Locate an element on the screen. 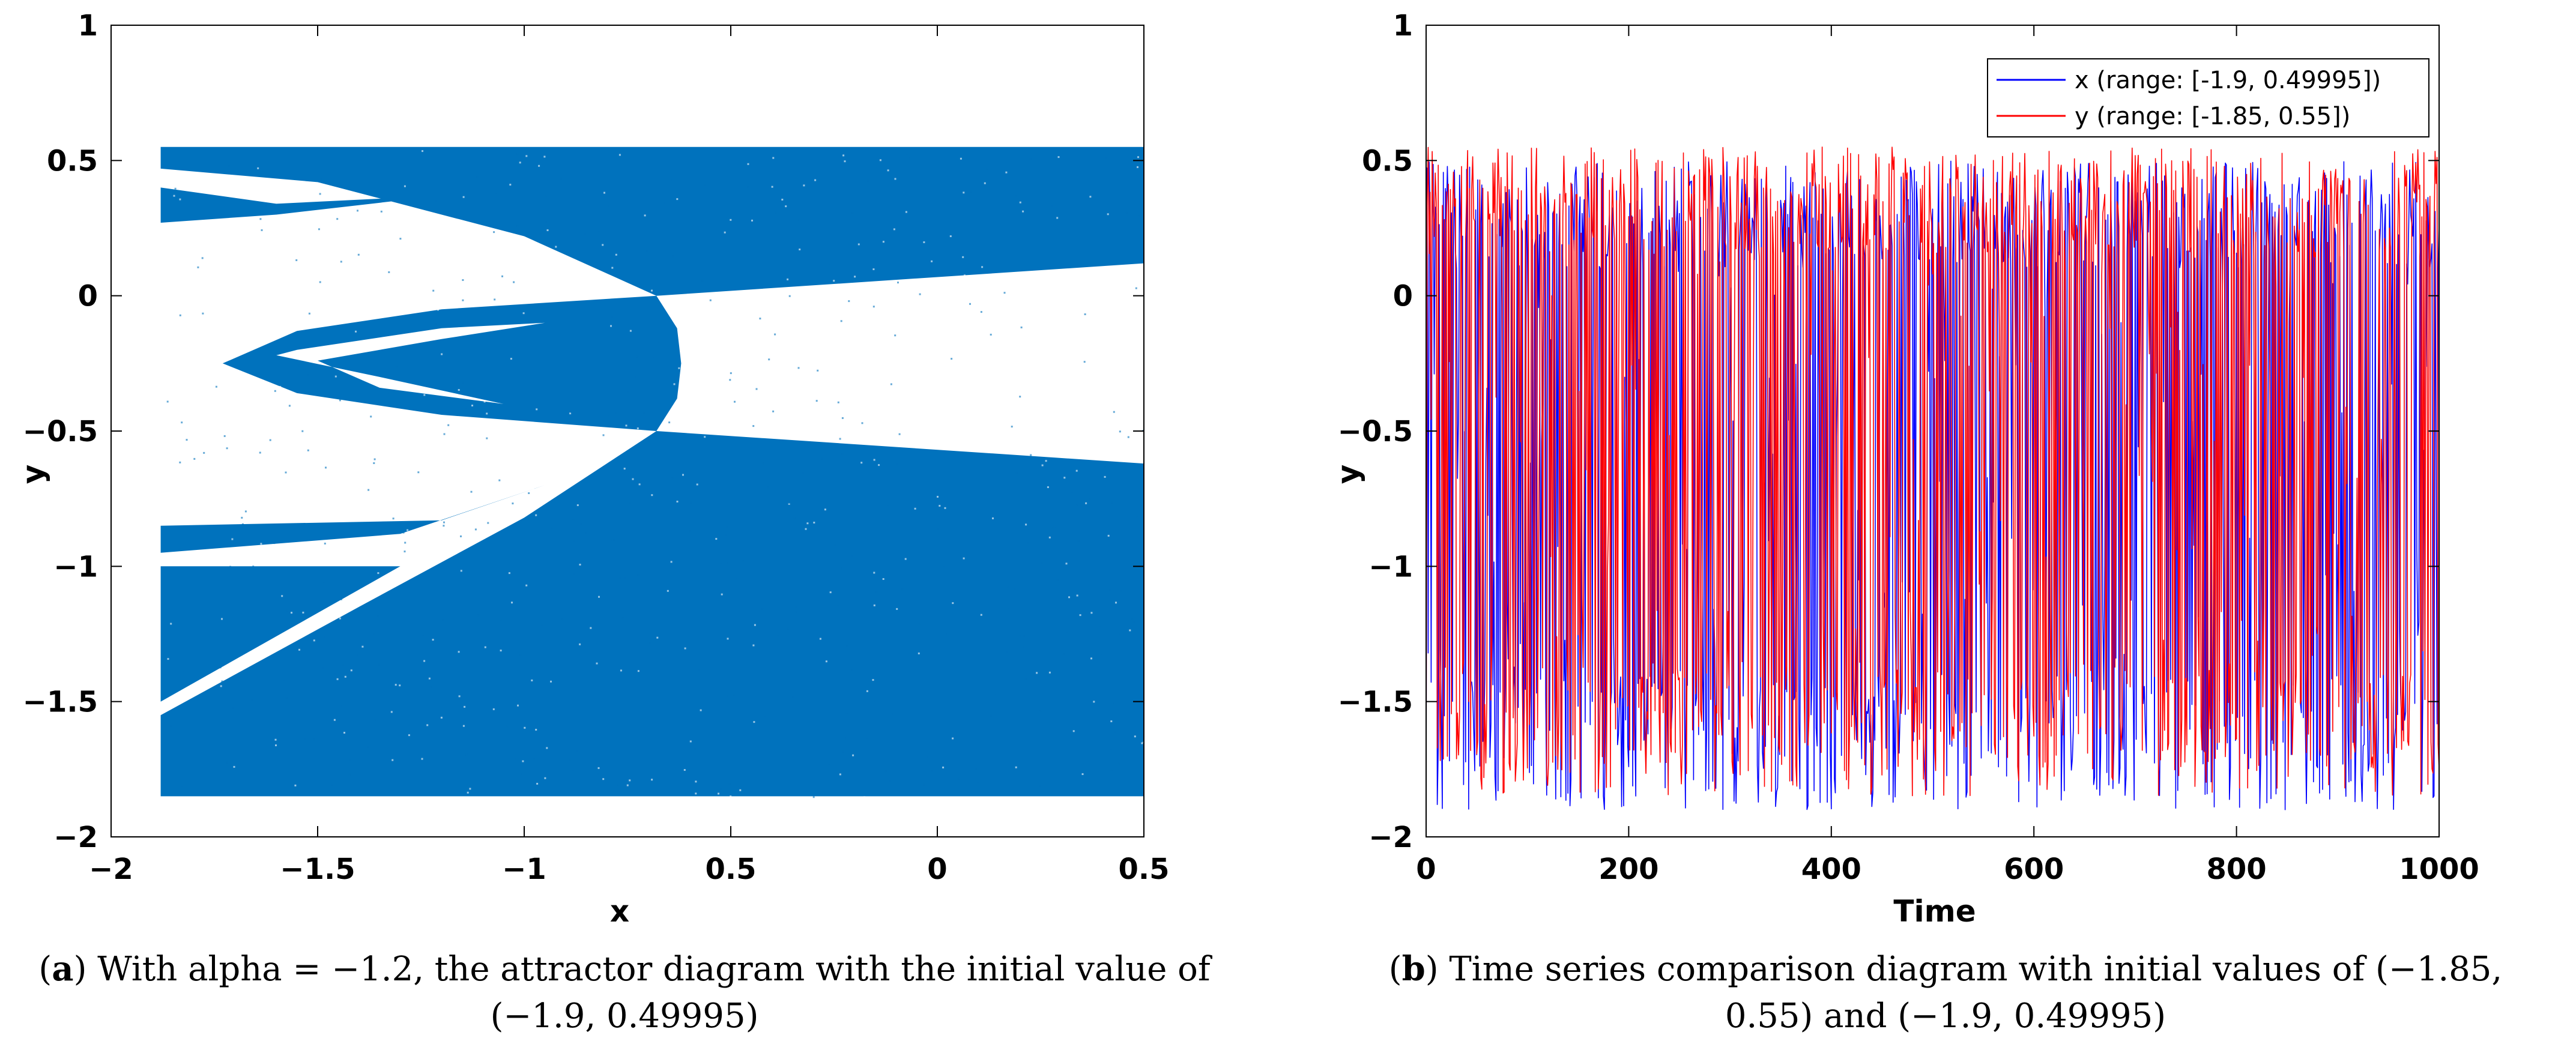 The width and height of the screenshot is (2576, 1062). a-xtick-label: 0.5 is located at coordinates (730, 869).